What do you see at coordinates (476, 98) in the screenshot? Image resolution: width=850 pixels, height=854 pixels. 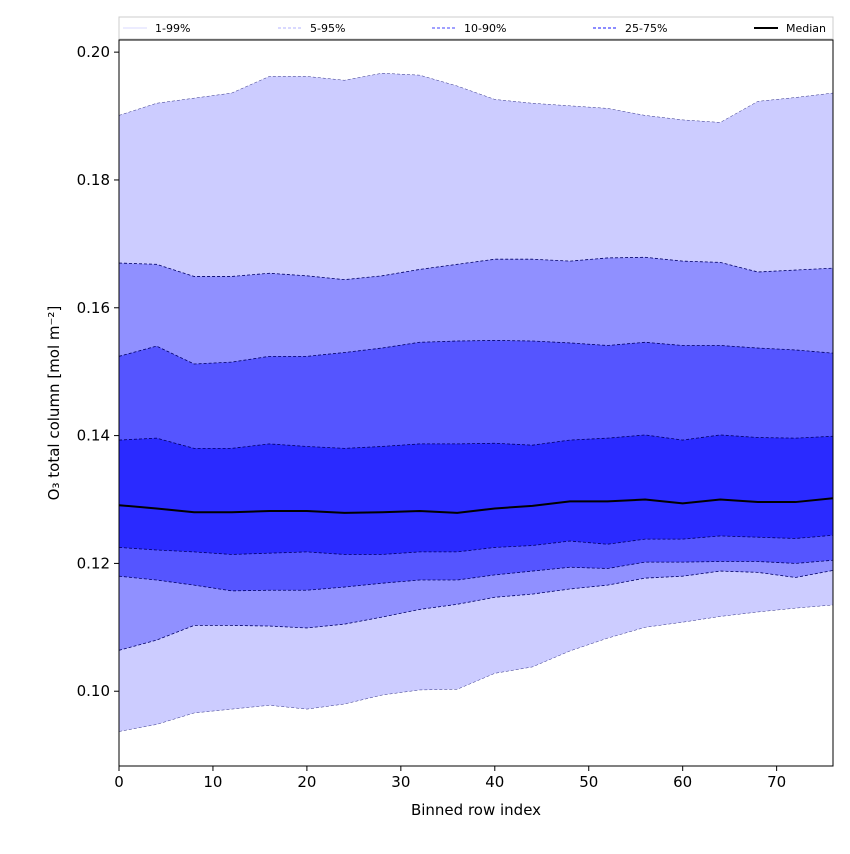 I see `band-edge-upper-1-99%` at bounding box center [476, 98].